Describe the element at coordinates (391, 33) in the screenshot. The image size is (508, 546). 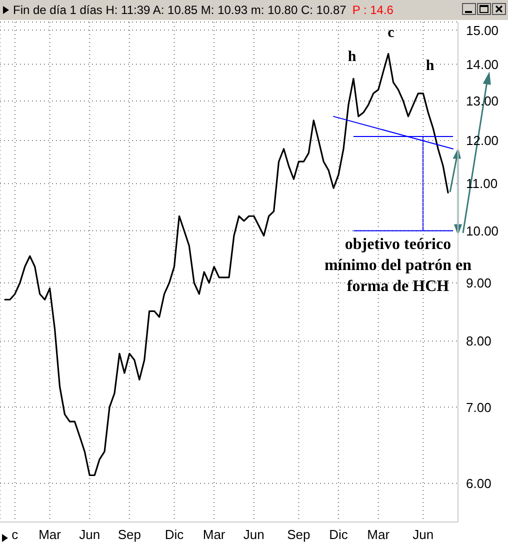
I see `annotation: c` at that location.